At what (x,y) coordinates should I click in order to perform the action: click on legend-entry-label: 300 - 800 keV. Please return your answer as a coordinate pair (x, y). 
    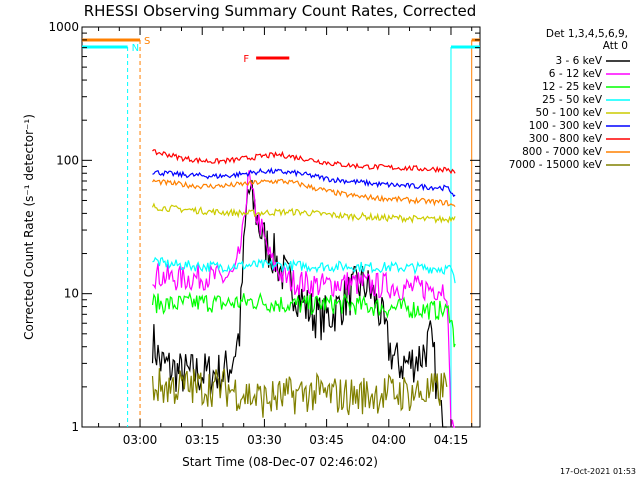
    Looking at the image, I should click on (566, 139).